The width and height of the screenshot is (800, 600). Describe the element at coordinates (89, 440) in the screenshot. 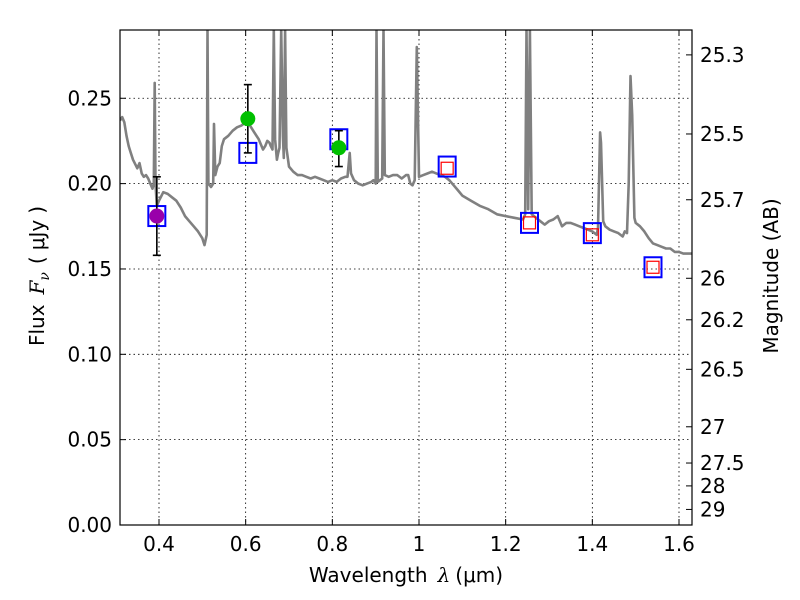

I see `y-tick-label: 0.05` at that location.